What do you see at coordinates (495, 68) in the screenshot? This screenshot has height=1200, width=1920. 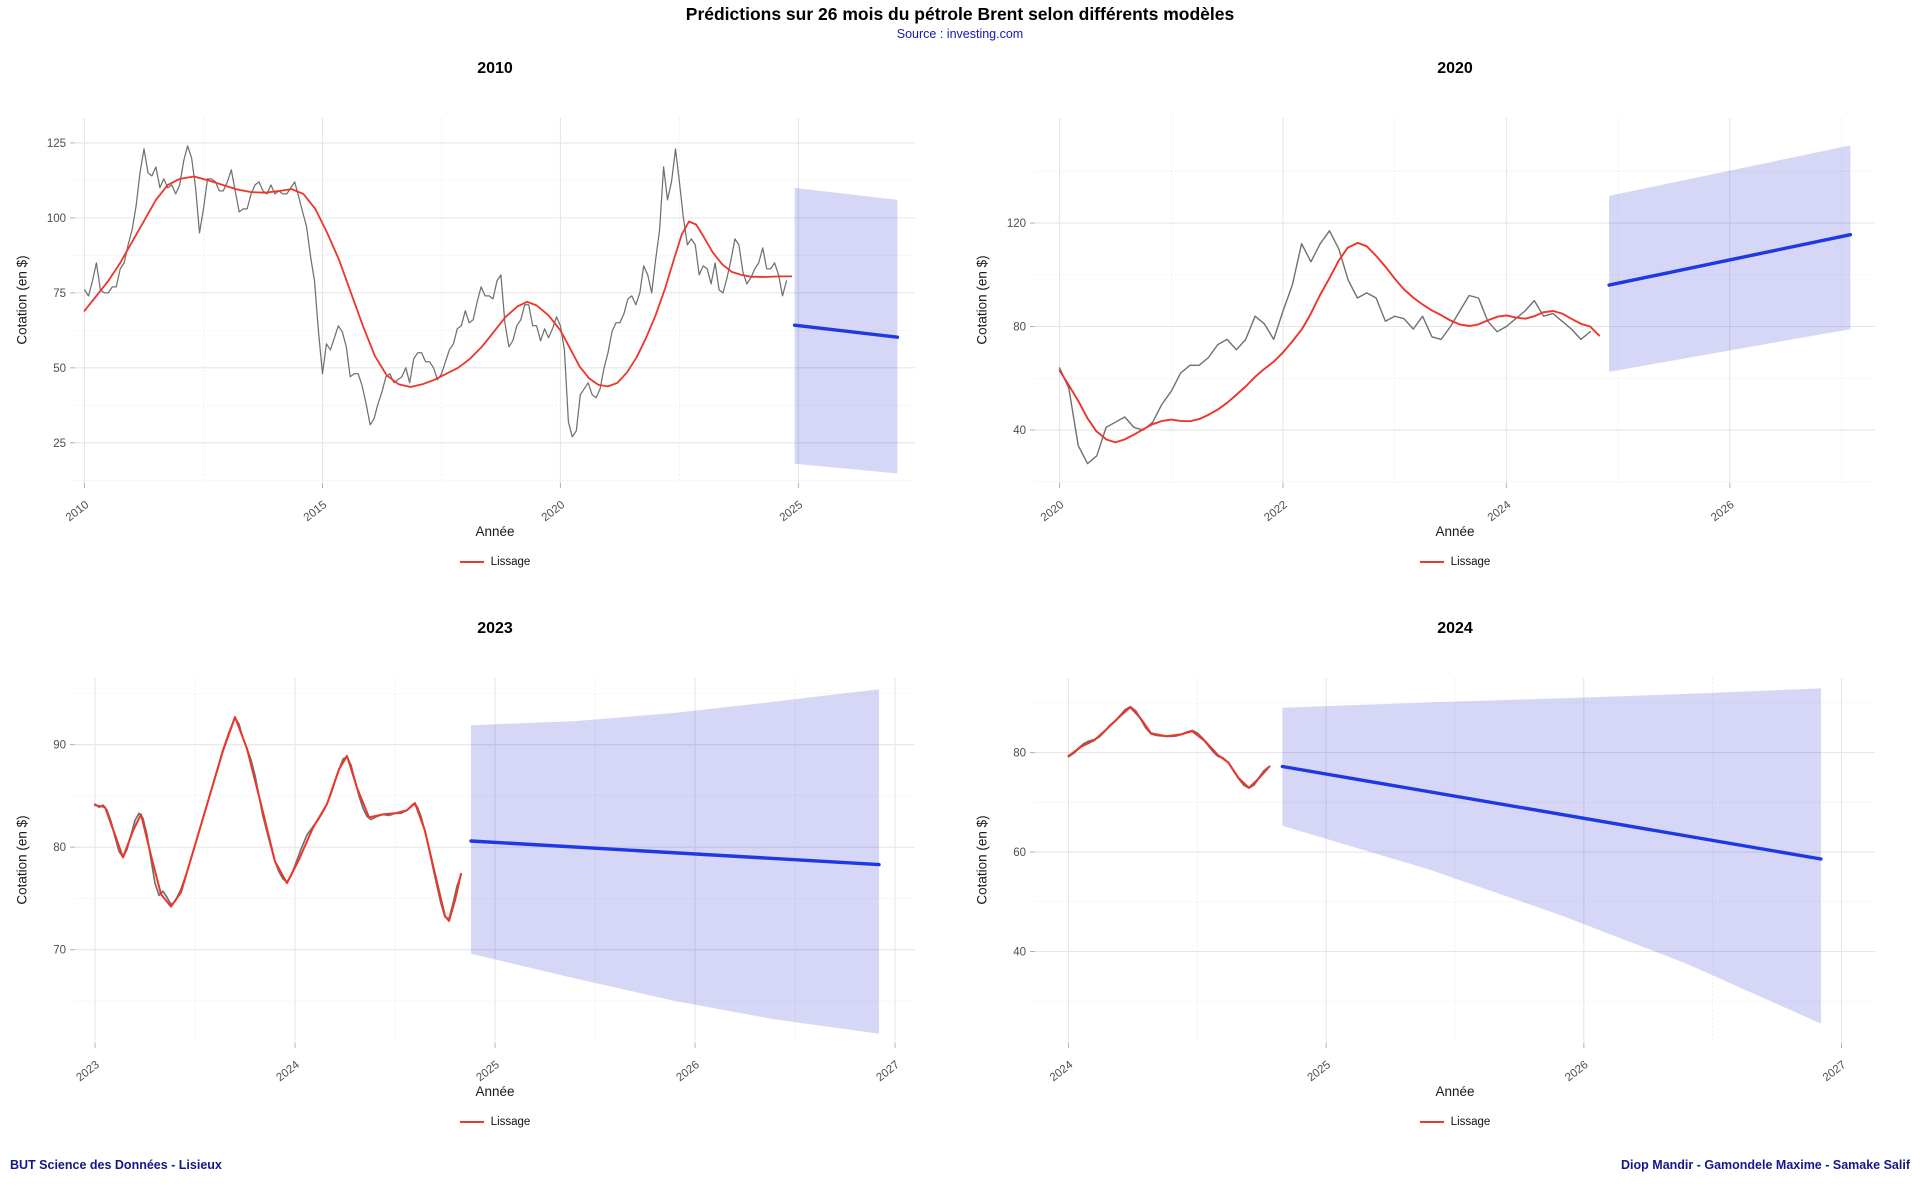 I see `panel-title: 2010` at bounding box center [495, 68].